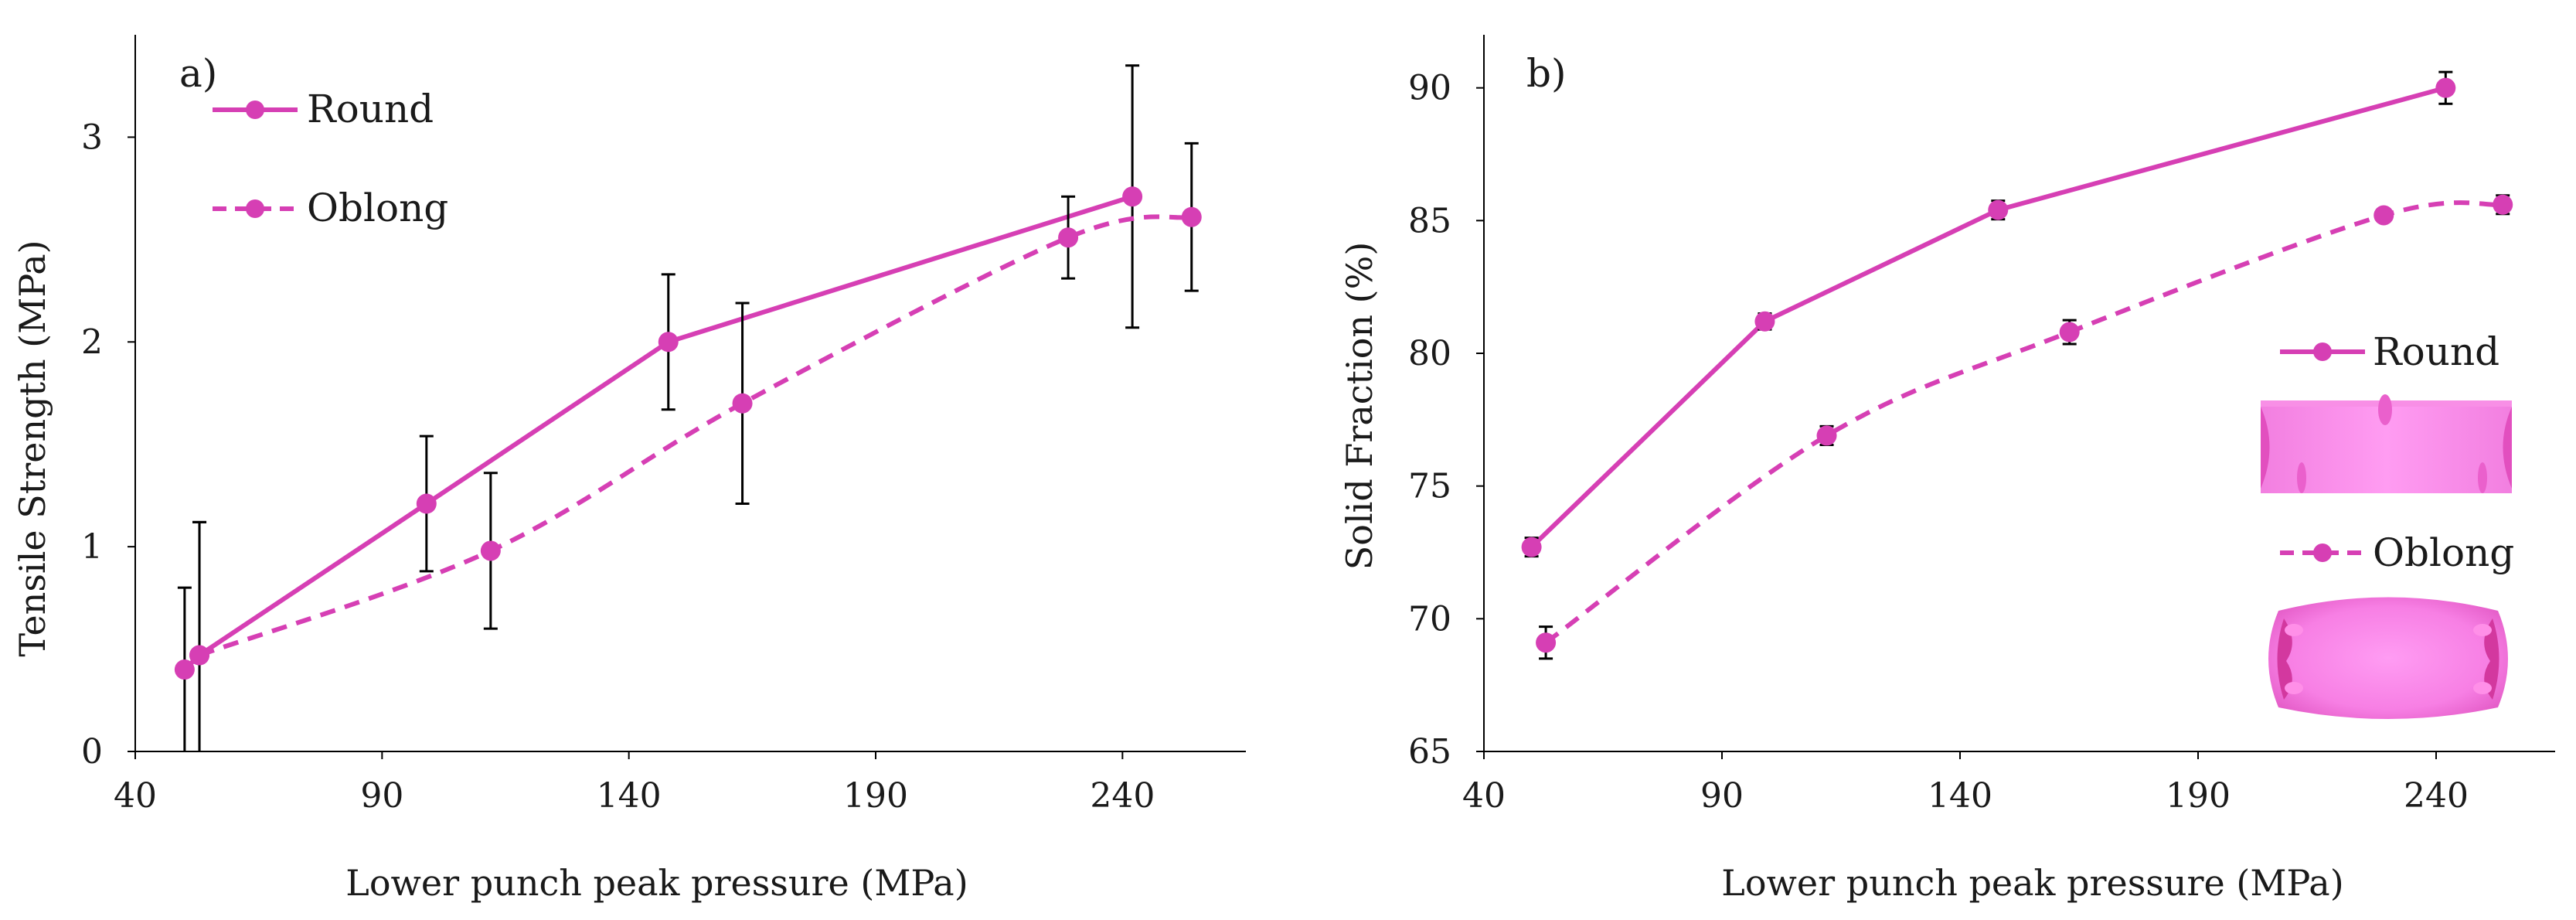 The image size is (2576, 920). I want to click on round-tablet-illustration, so click(2386, 443).